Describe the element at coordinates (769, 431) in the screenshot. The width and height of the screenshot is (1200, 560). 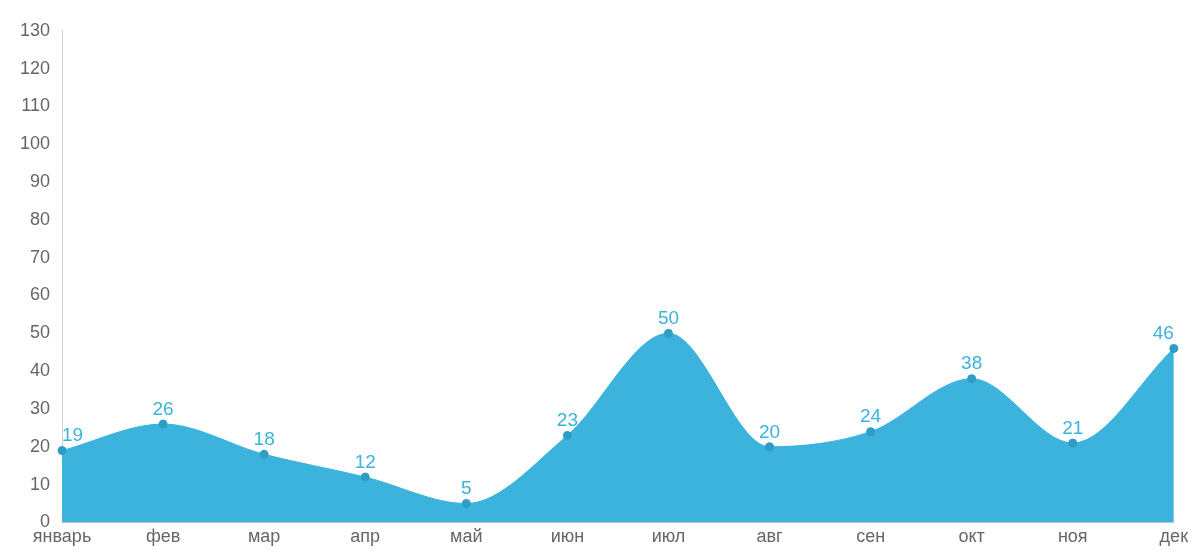
I see `data-label: 20` at that location.